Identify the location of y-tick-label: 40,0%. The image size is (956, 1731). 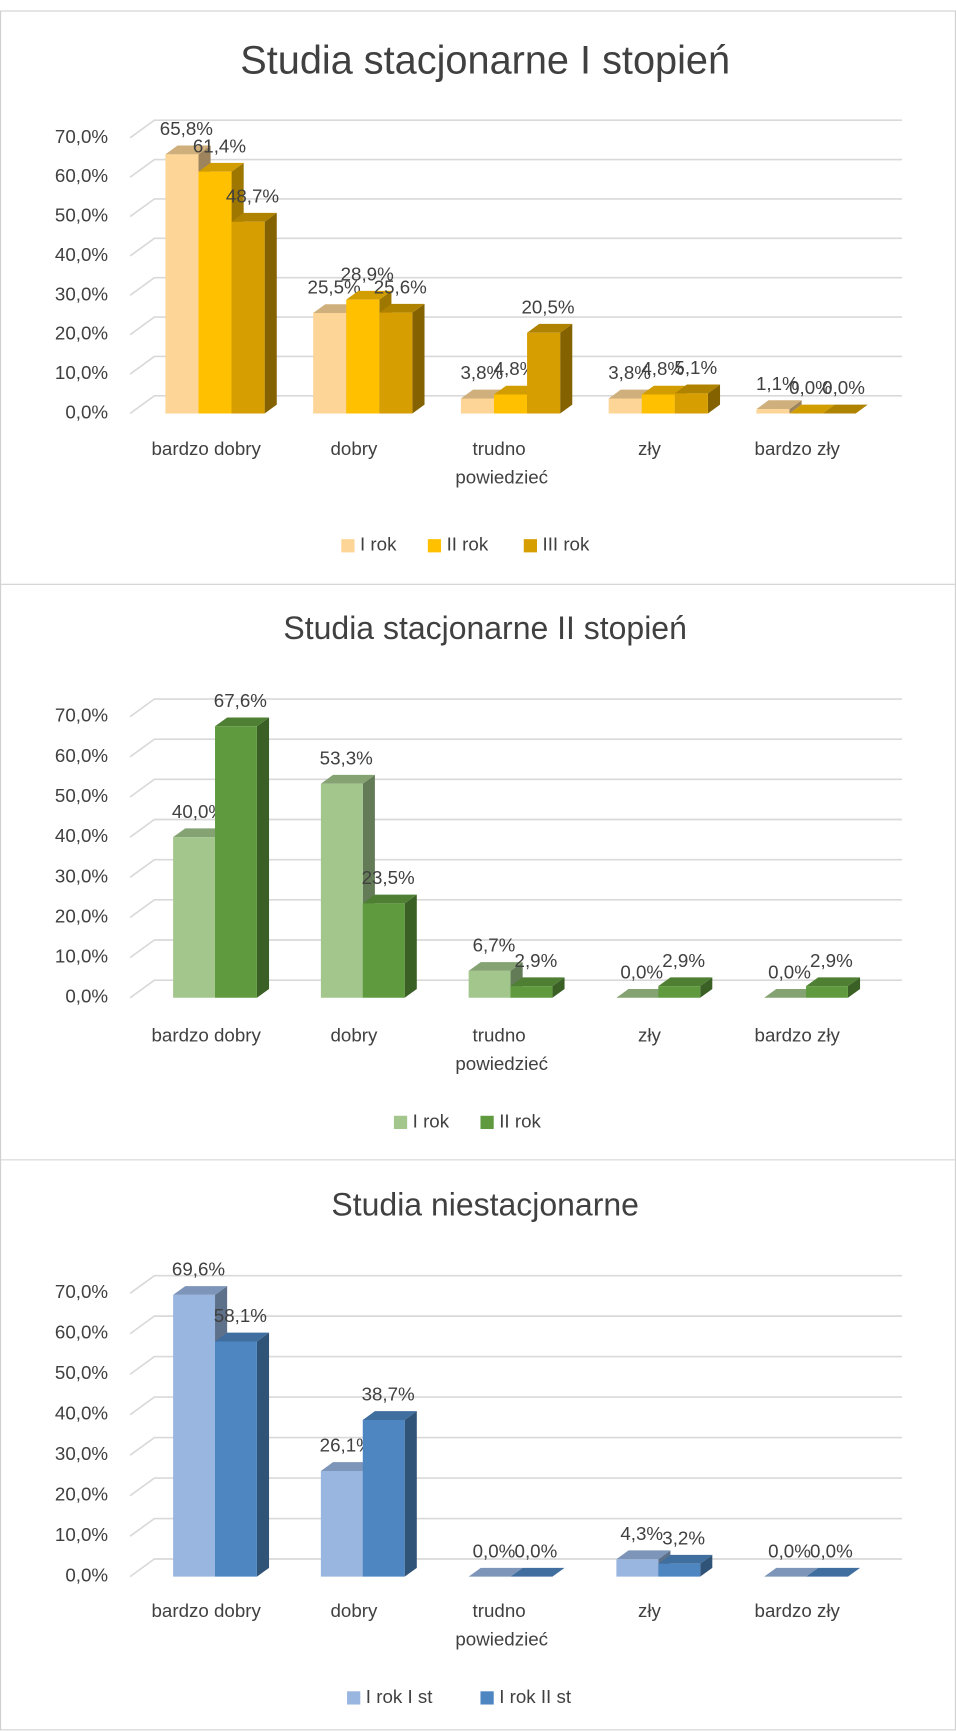
(81, 254).